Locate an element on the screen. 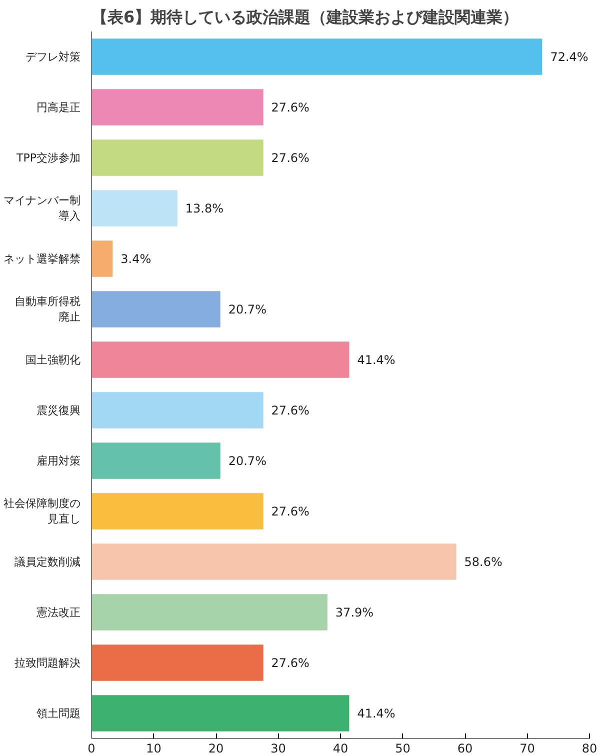 This screenshot has height=755, width=603. y-tick-label: 円高是正 is located at coordinates (58, 107).